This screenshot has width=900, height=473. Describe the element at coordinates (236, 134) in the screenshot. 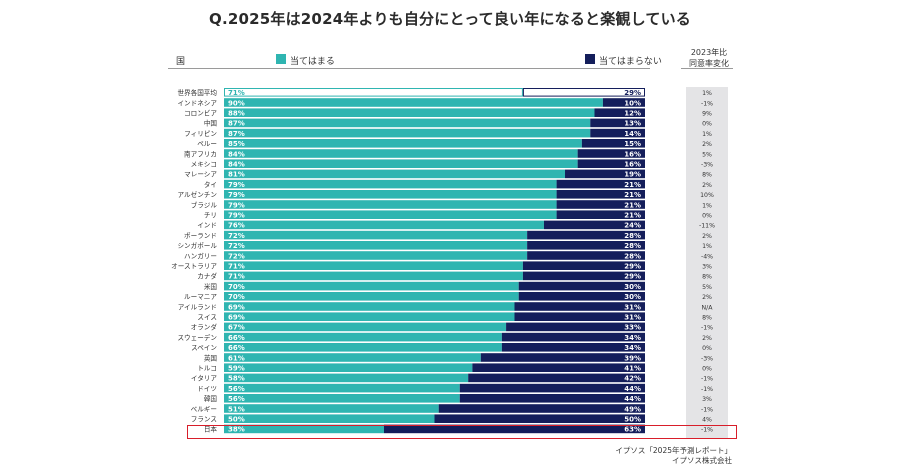

I see `agree-value-label: 87%` at that location.